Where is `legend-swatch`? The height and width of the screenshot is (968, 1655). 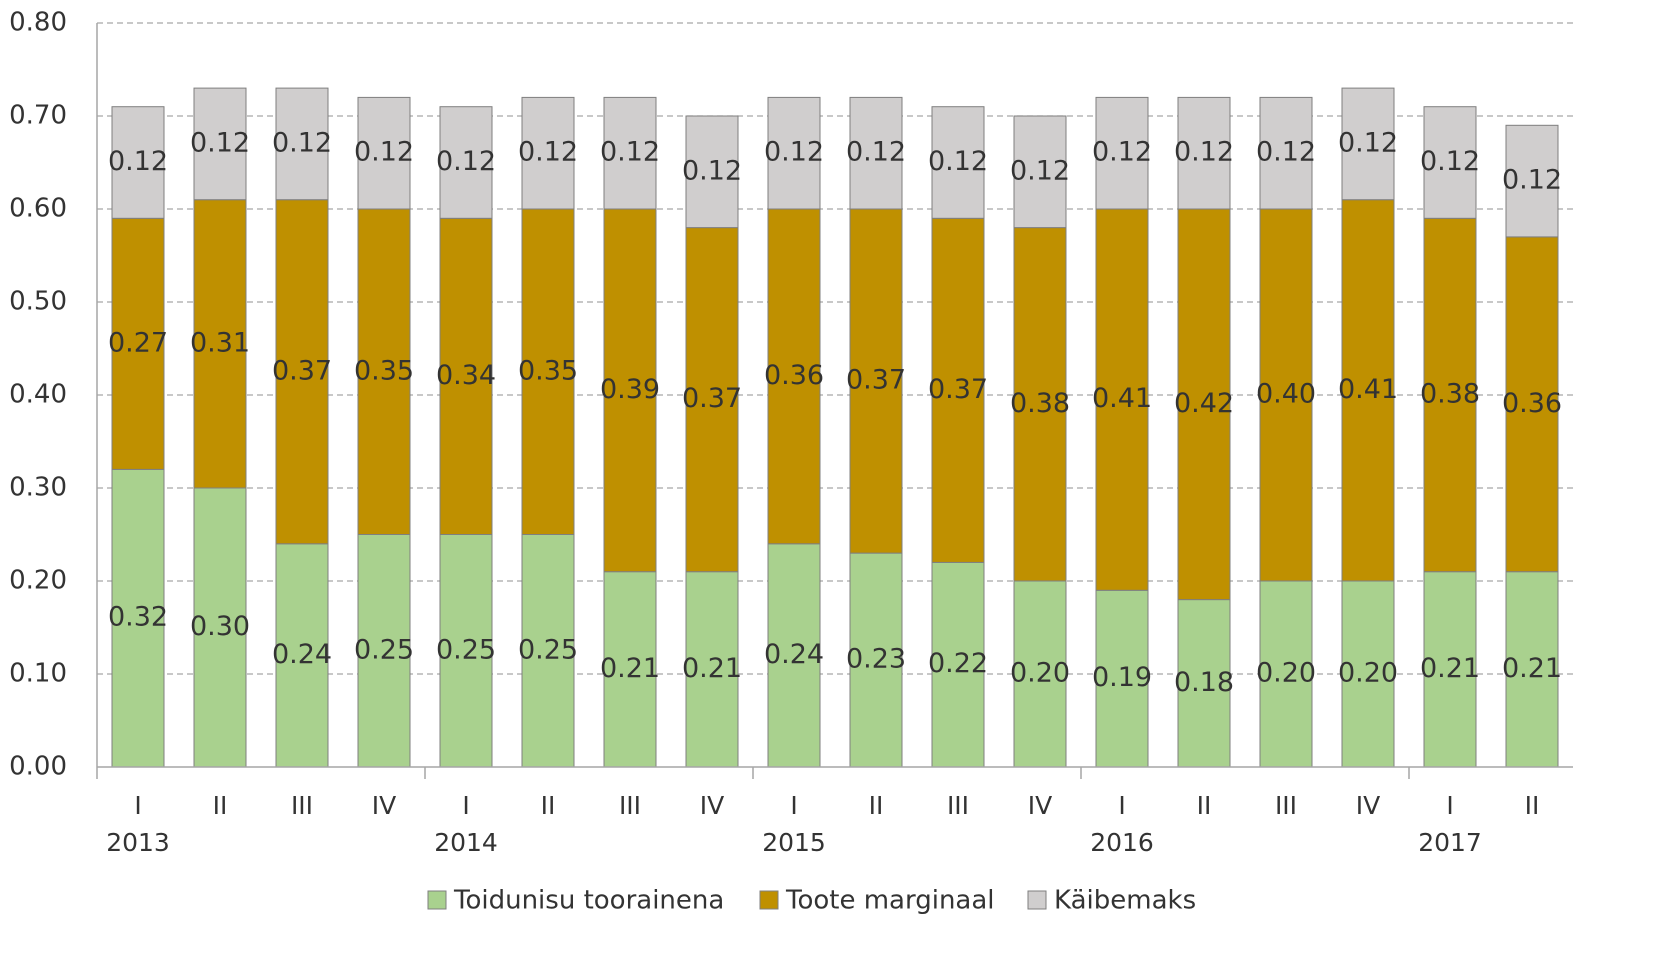 legend-swatch is located at coordinates (1037, 900).